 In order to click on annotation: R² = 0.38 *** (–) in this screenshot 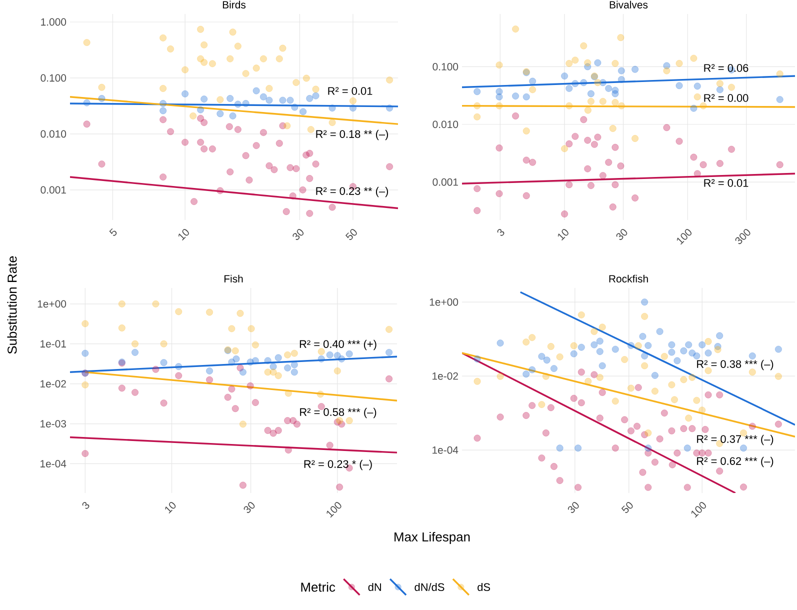, I will do `click(735, 365)`.